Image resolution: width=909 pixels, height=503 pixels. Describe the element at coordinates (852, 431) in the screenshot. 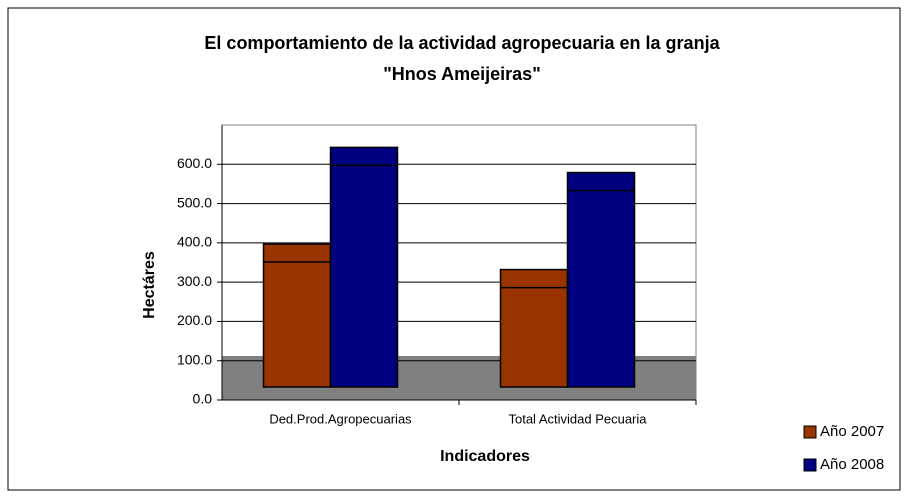

I see `legend-label: Año 2007` at that location.